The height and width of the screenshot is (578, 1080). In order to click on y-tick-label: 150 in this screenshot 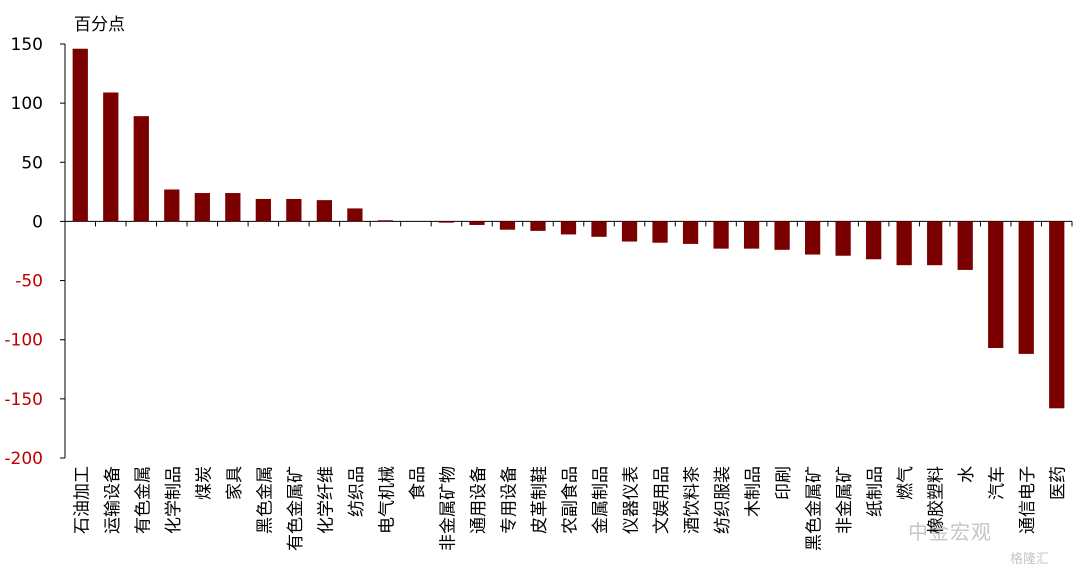, I will do `click(27, 45)`.